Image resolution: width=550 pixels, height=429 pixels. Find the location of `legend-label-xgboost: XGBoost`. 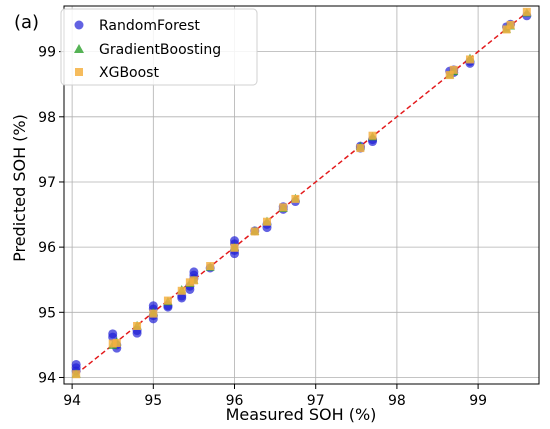

legend-label-xgboost: XGBoost is located at coordinates (129, 73).